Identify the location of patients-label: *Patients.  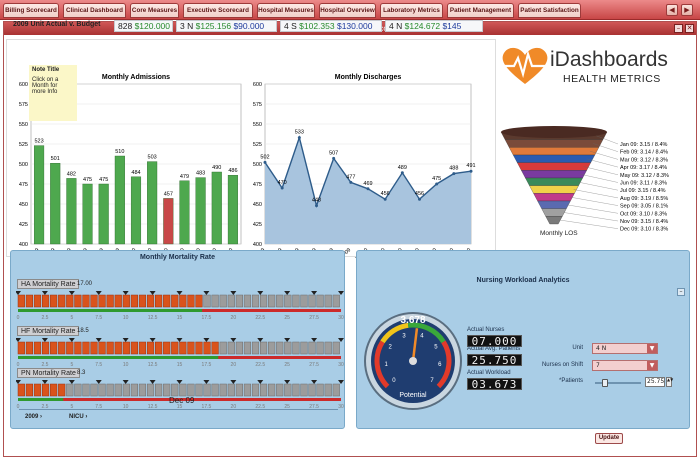
(570, 381).